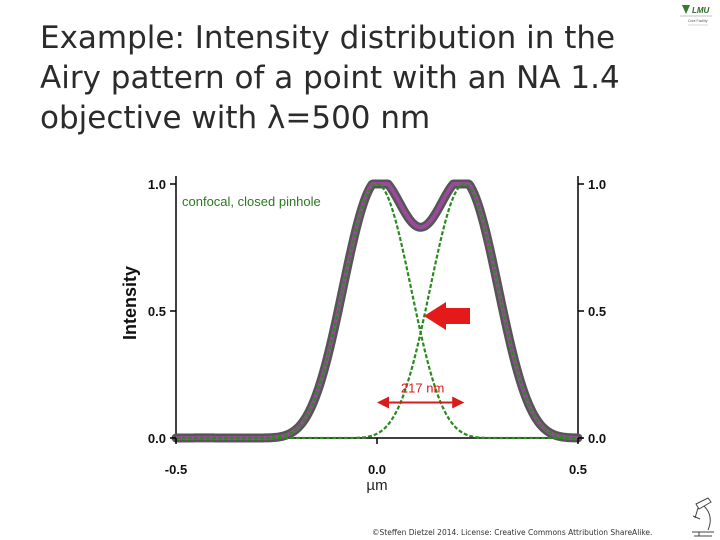 This screenshot has height=540, width=720. Describe the element at coordinates (377, 469) in the screenshot. I see `x-tick-label: 0.0` at that location.